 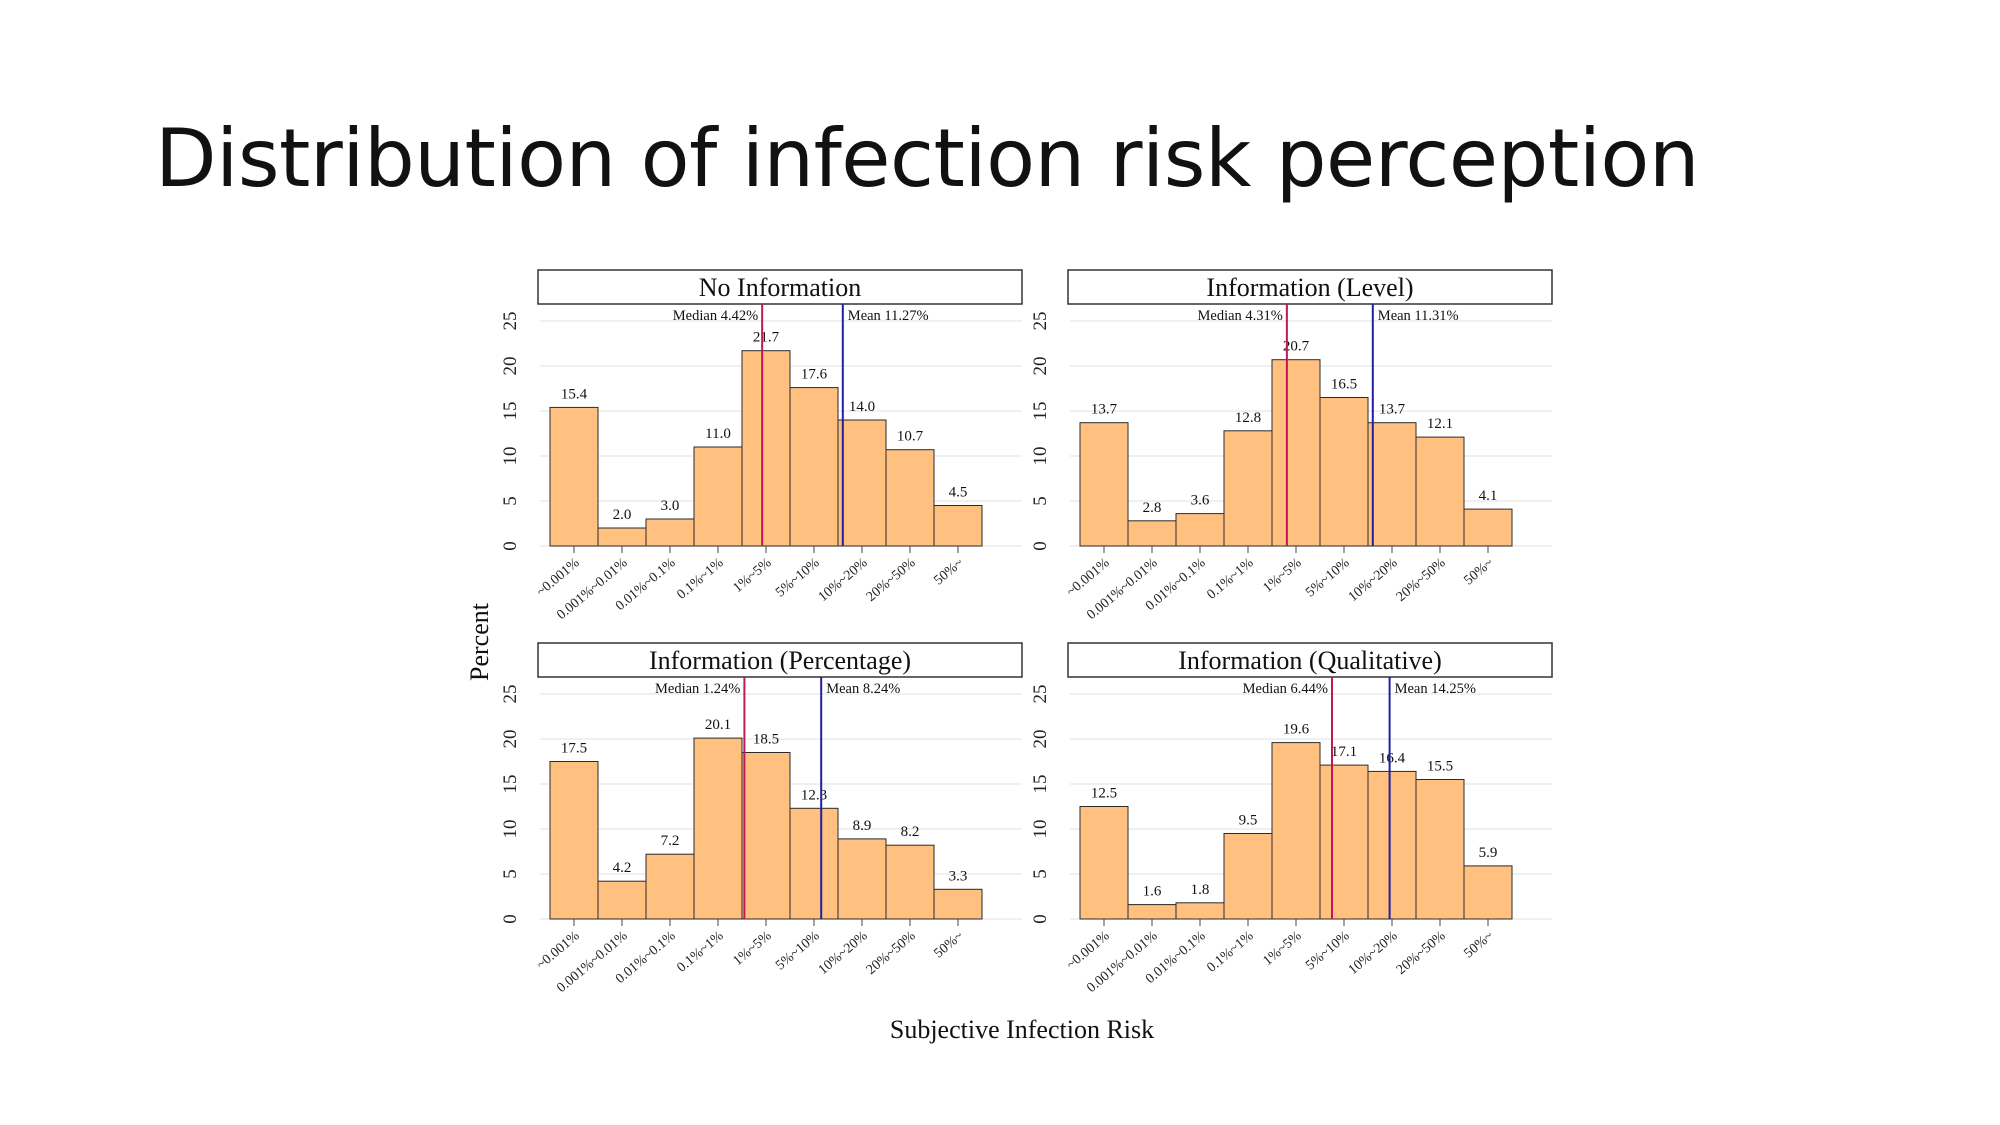 What do you see at coordinates (670, 841) in the screenshot?
I see `bar-value-label: 7.2` at bounding box center [670, 841].